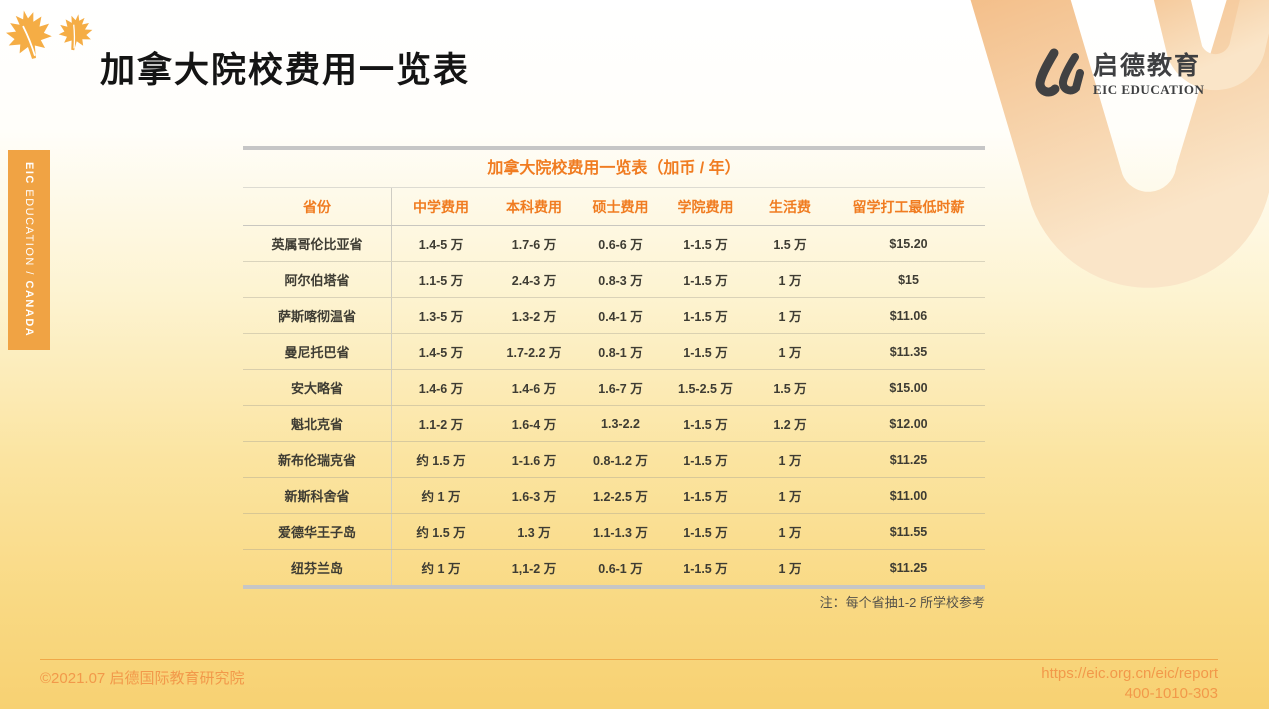 The height and width of the screenshot is (709, 1269). What do you see at coordinates (908, 206) in the screenshot?
I see `header-cell-min-wage: 留学打工最低时薪` at bounding box center [908, 206].